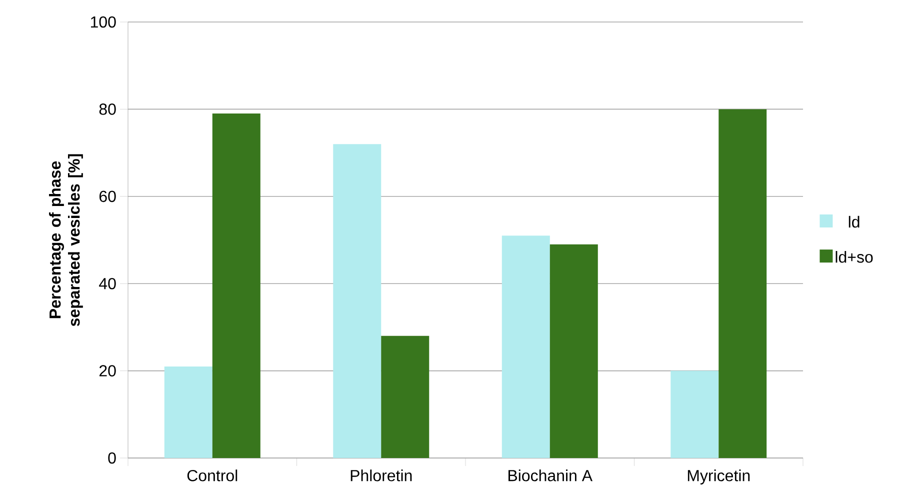 This screenshot has height=499, width=917. What do you see at coordinates (107, 284) in the screenshot?
I see `y-tick-label: 40` at bounding box center [107, 284].